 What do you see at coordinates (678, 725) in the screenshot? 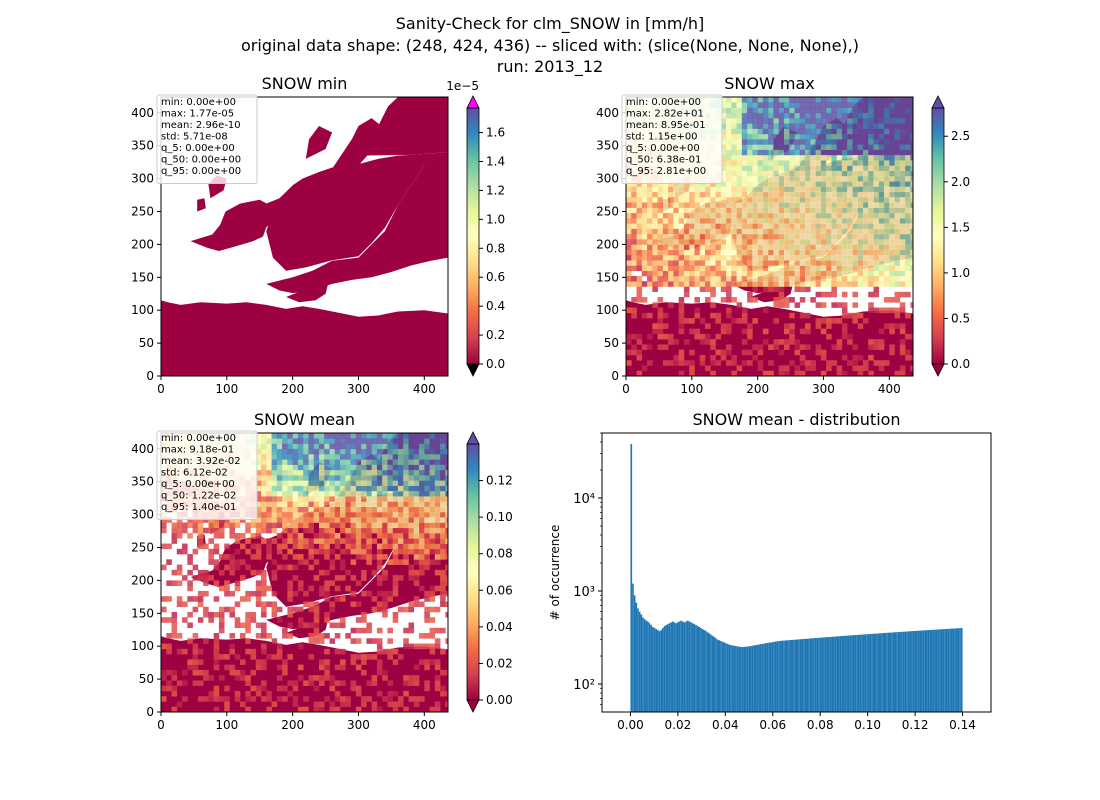
I see `hist-x-tick-label: 0.02` at bounding box center [678, 725].